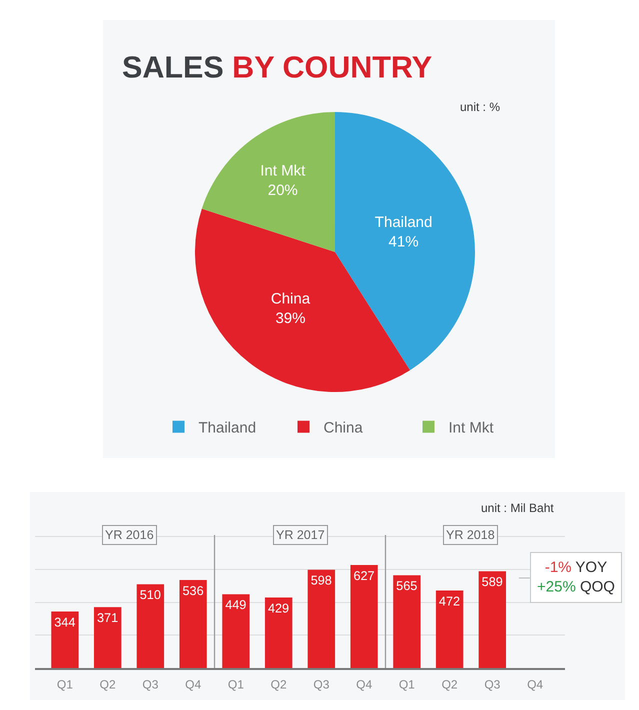  Describe the element at coordinates (407, 586) in the screenshot. I see `data-label: 565` at that location.